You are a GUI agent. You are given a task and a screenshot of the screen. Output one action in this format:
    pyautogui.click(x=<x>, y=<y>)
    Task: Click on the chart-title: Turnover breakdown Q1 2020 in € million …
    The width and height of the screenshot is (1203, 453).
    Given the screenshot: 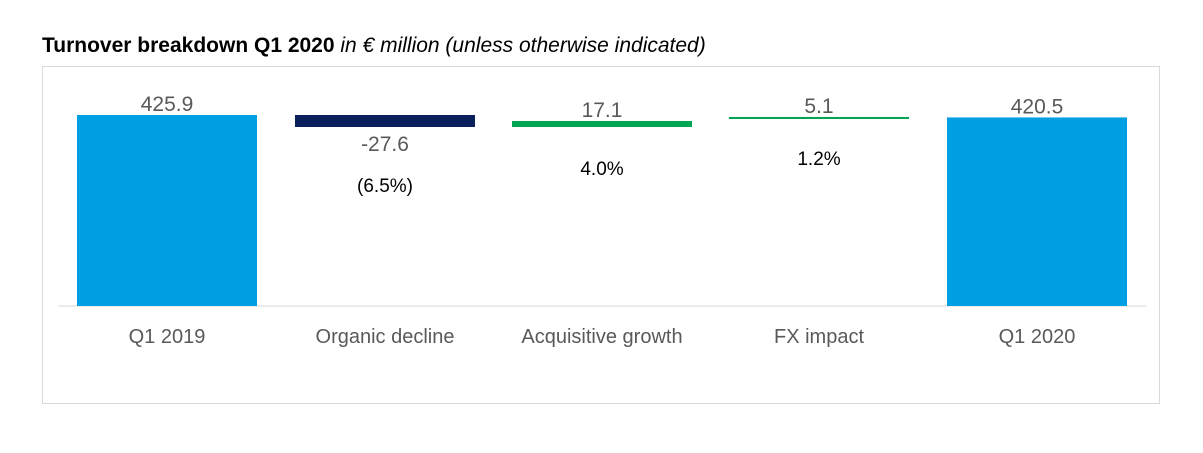 What is the action you would take?
    pyautogui.click(x=374, y=46)
    